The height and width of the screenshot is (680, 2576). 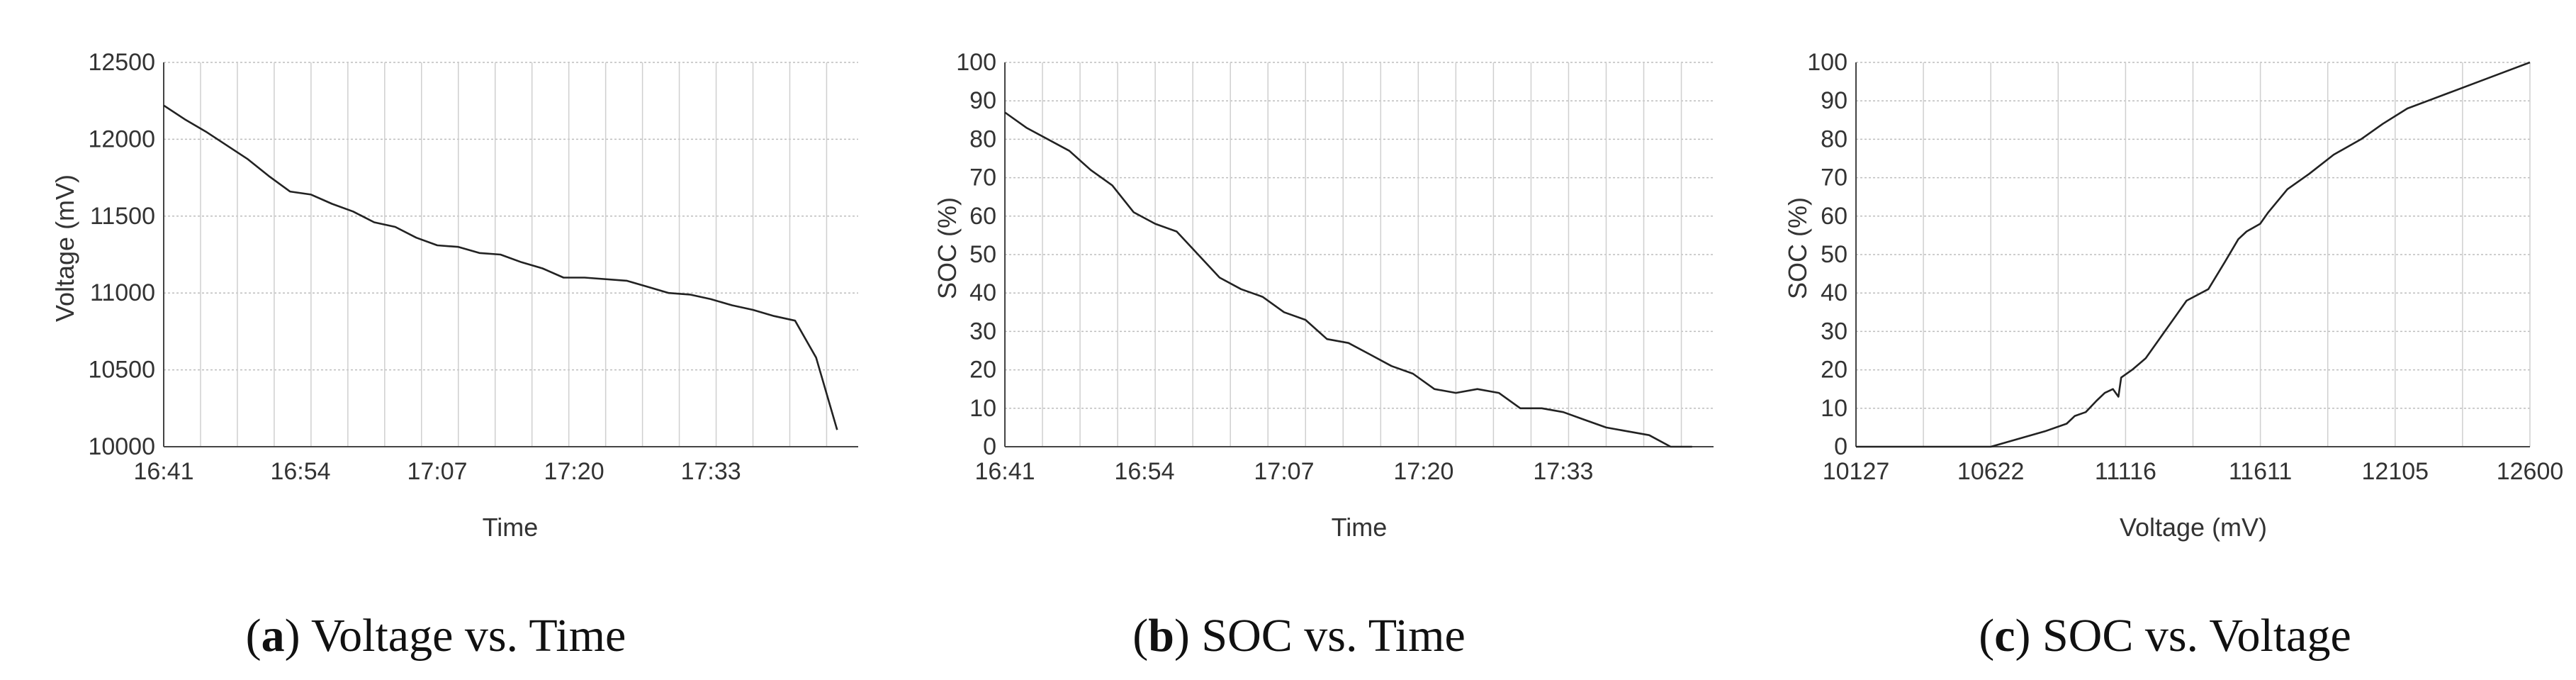 I want to click on soc-vs-voltage-series-line, so click(x=2193, y=255).